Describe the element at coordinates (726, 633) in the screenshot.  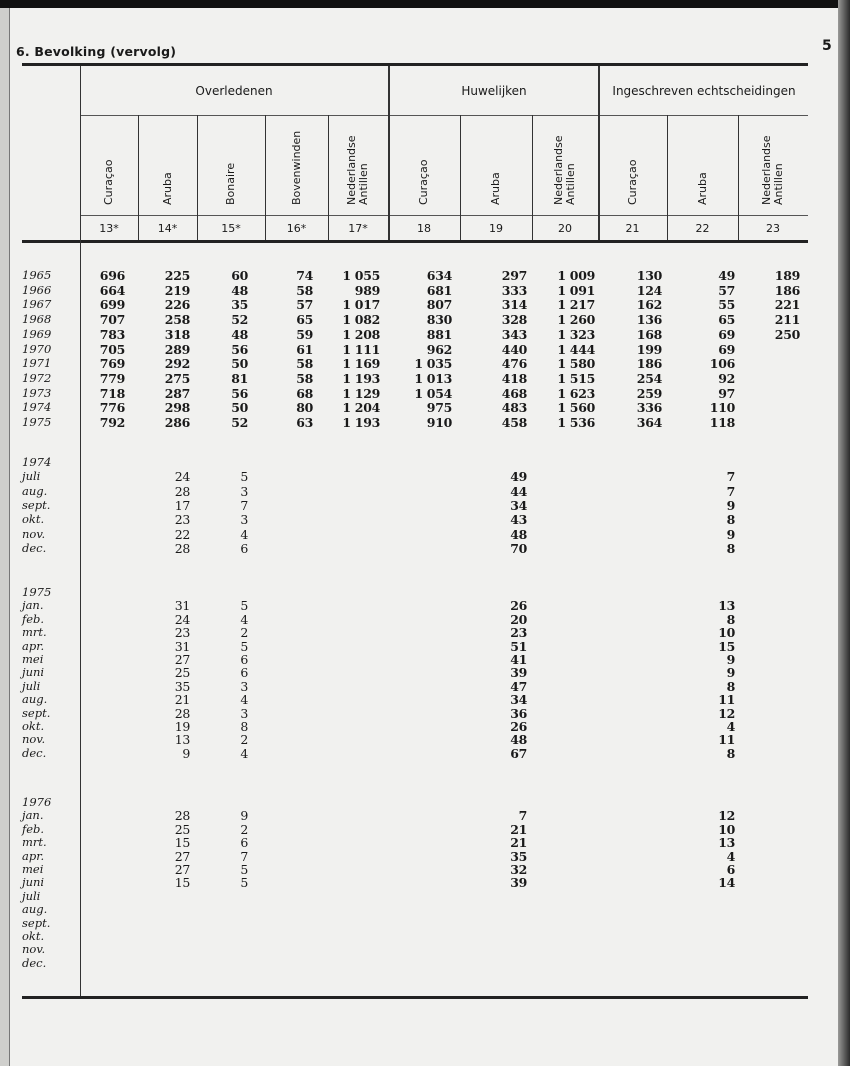
I see `table-cell: 10` at that location.